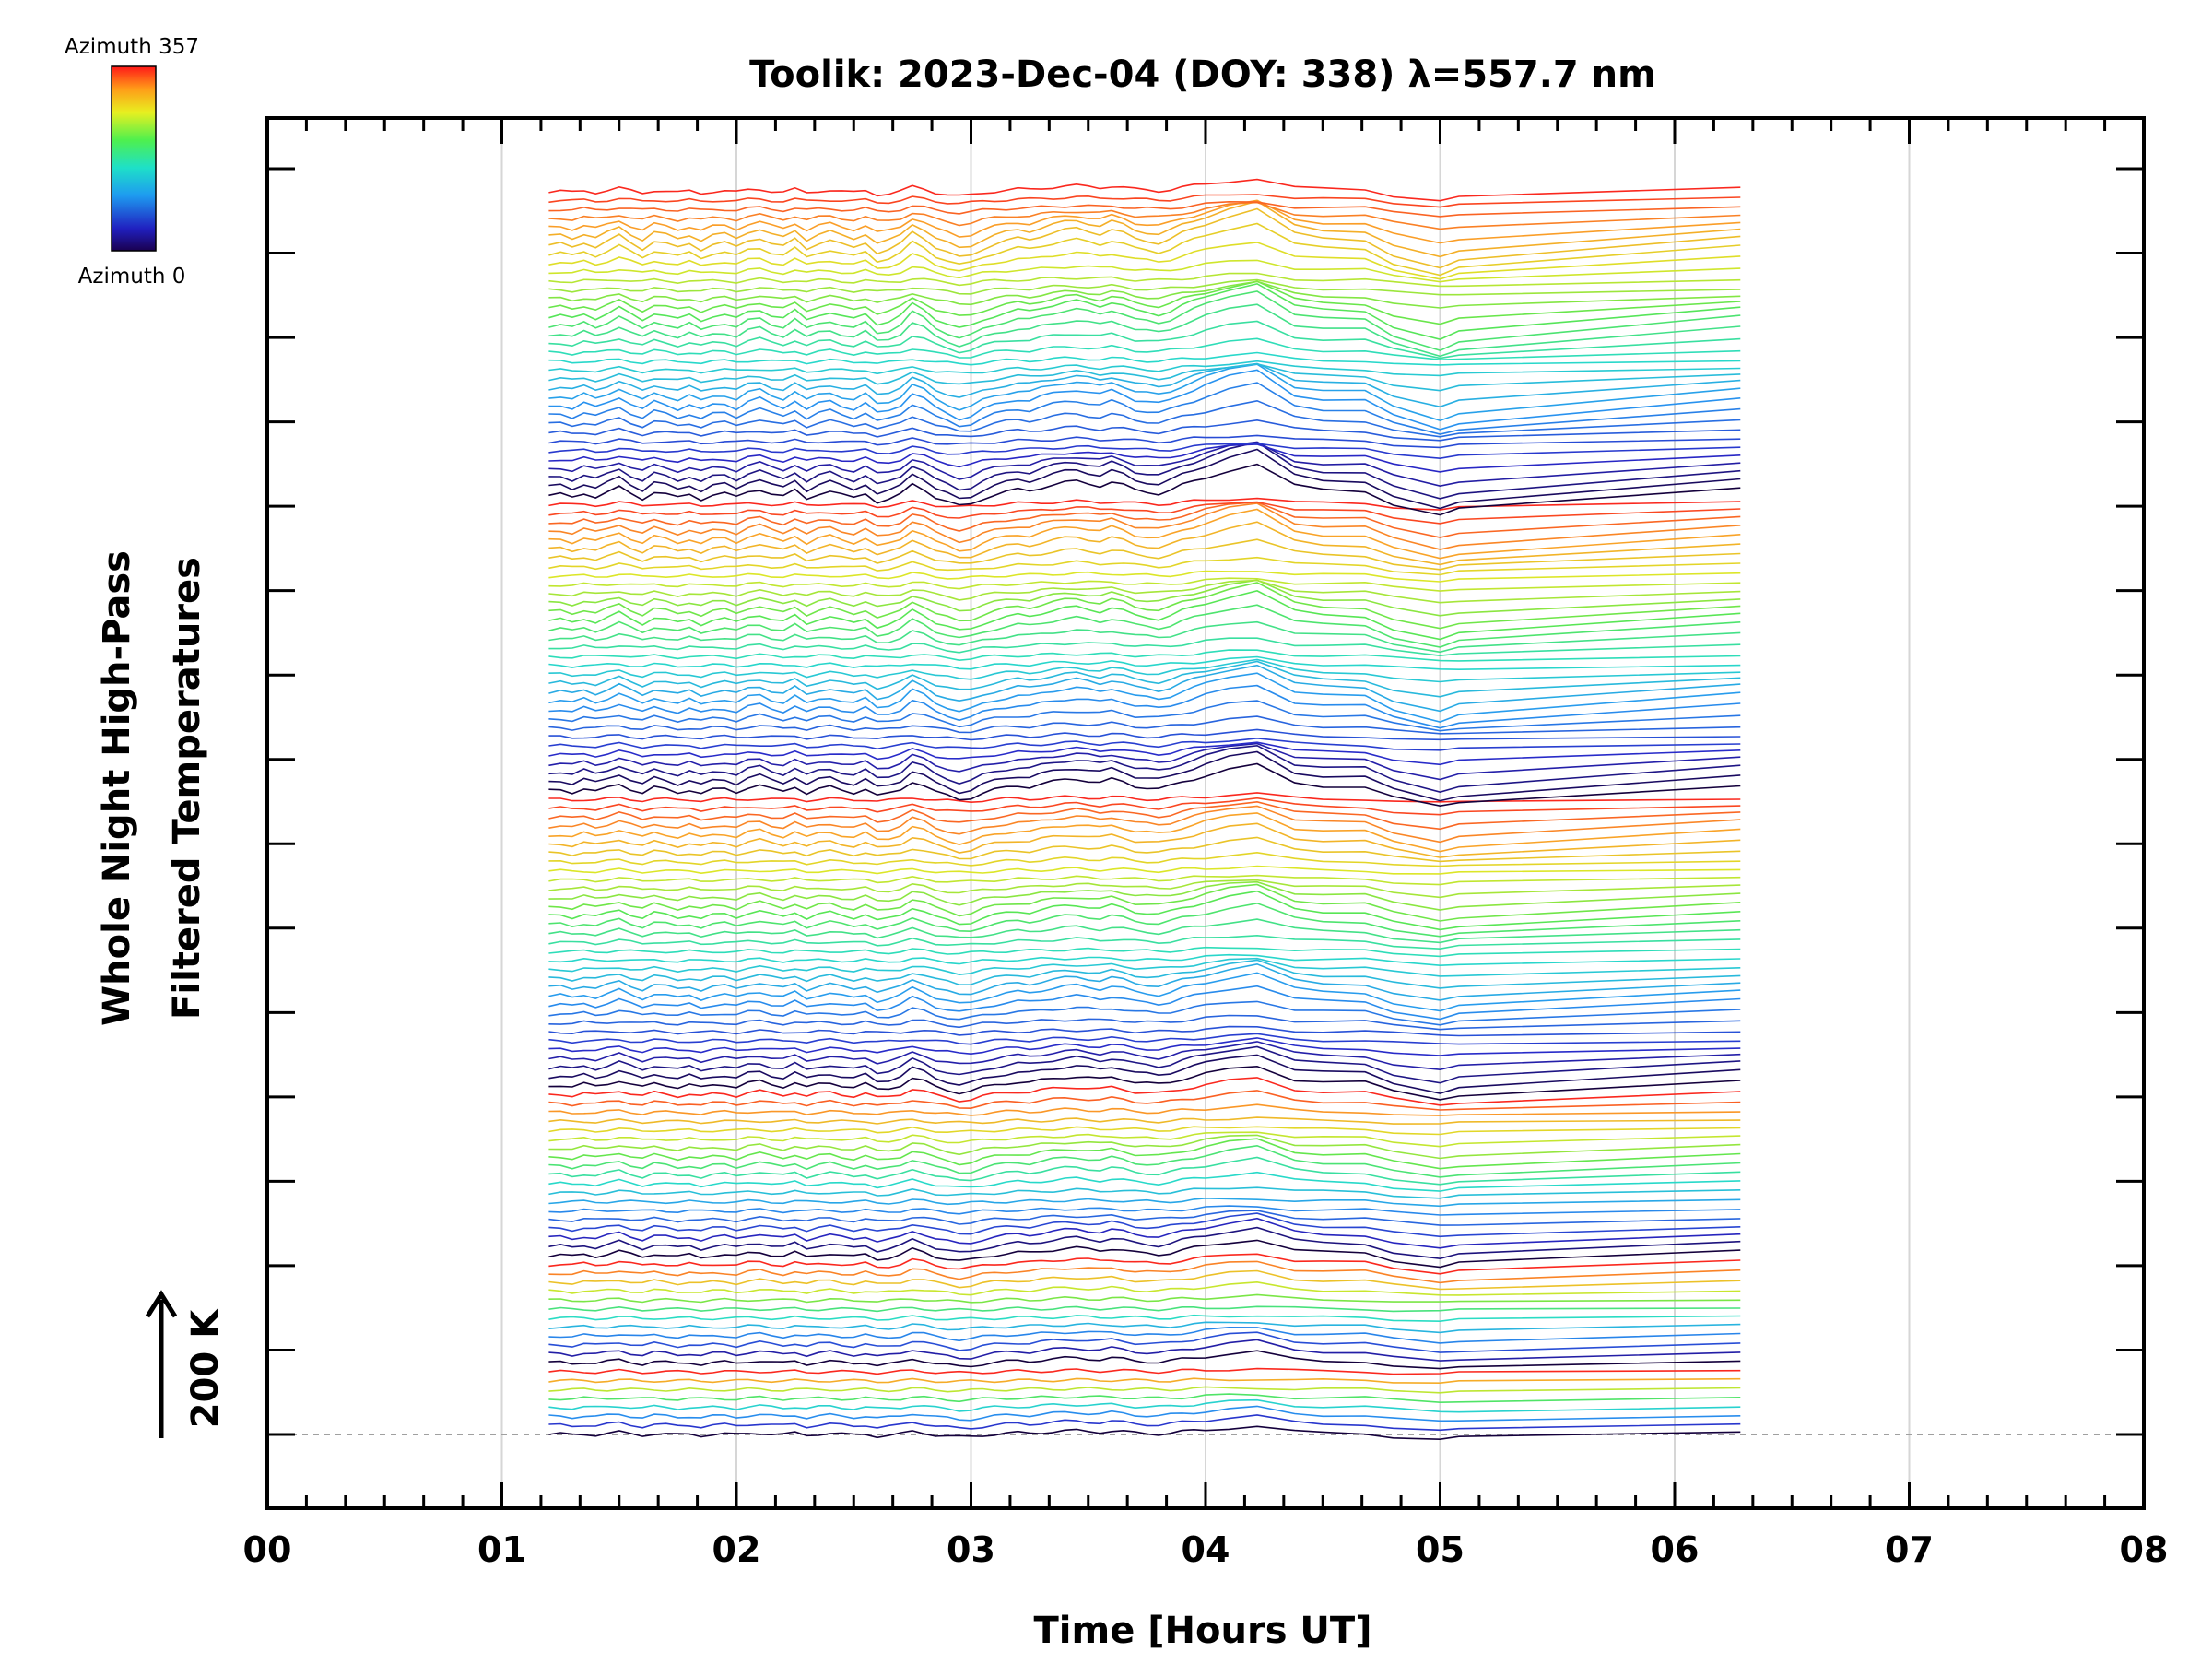  What do you see at coordinates (501, 1549) in the screenshot?
I see `x-tick-label: 01` at bounding box center [501, 1549].